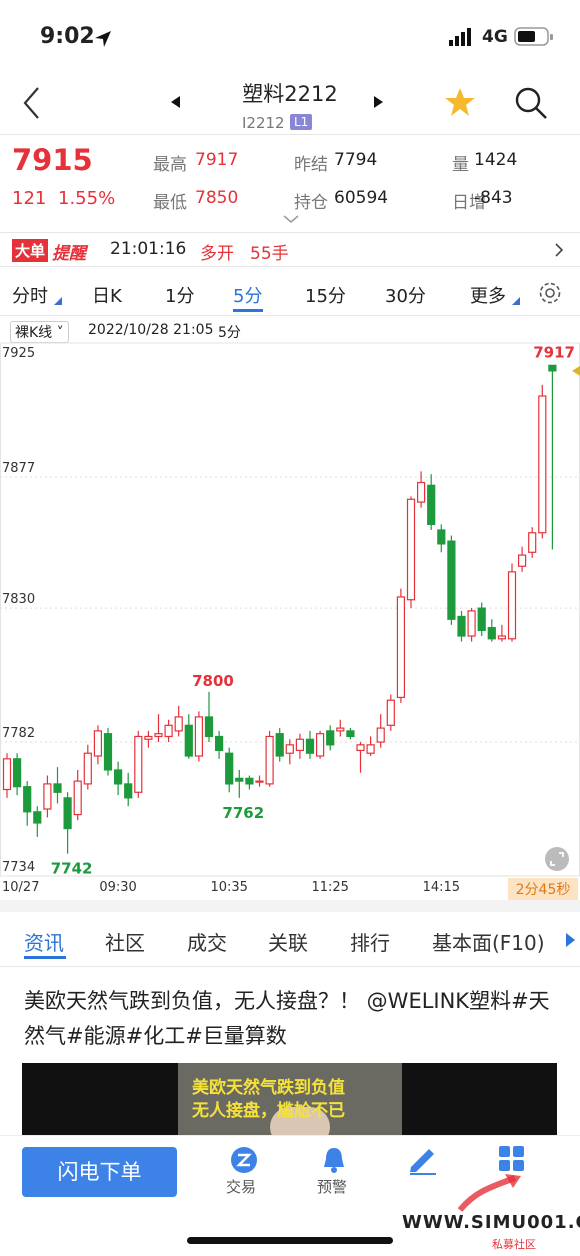 The image size is (580, 1256). Describe the element at coordinates (325, 296) in the screenshot. I see `period-tab: 15分` at that location.